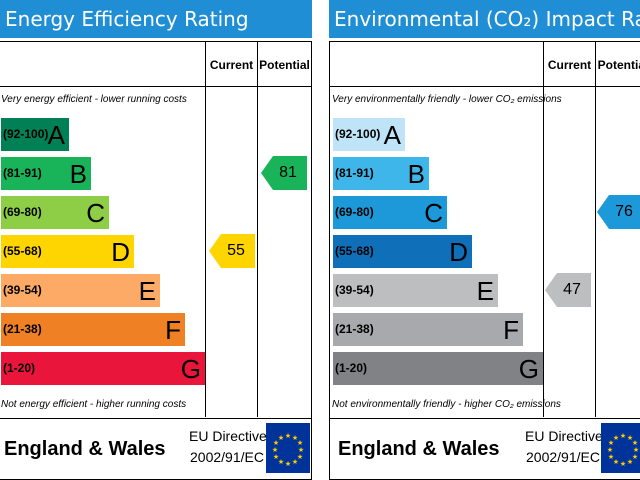 Image resolution: width=640 pixels, height=480 pixels. What do you see at coordinates (351, 368) in the screenshot?
I see `band-range-label: (1-20)` at bounding box center [351, 368].